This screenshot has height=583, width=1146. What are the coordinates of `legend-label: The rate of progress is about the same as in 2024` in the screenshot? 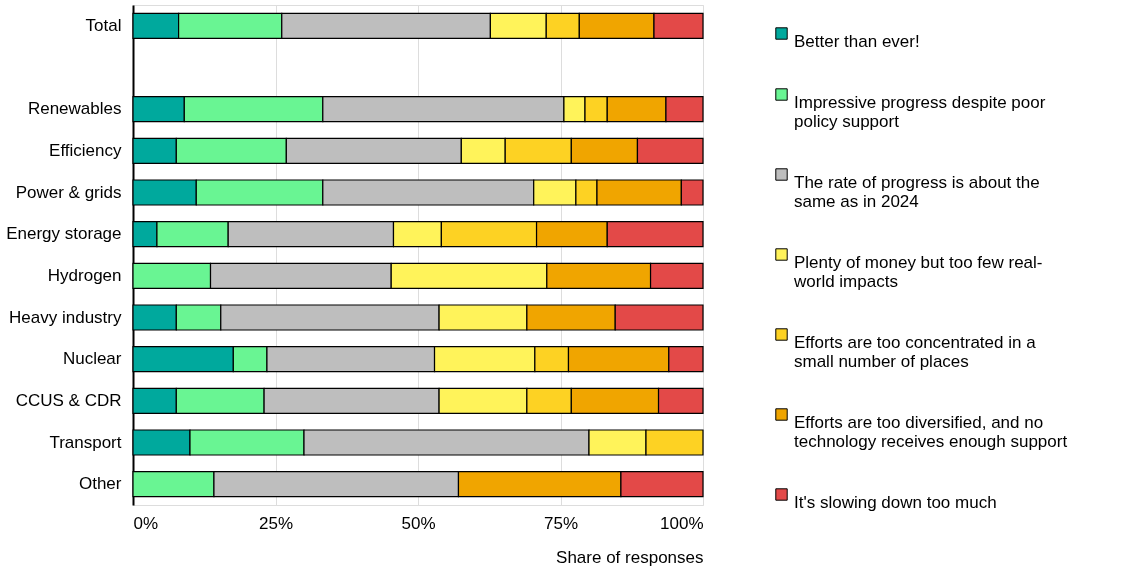 It's located at (917, 191).